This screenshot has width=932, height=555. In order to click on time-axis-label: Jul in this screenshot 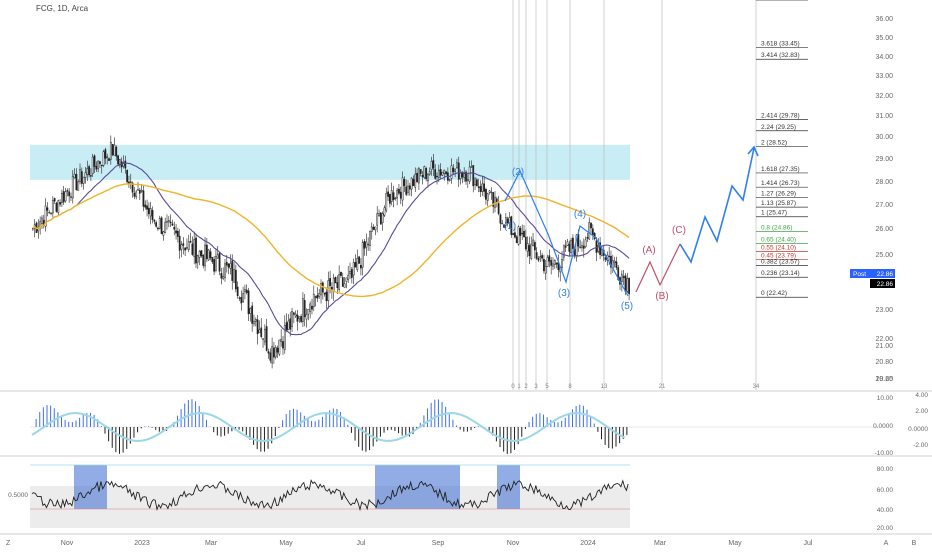, I will do `click(808, 543)`.